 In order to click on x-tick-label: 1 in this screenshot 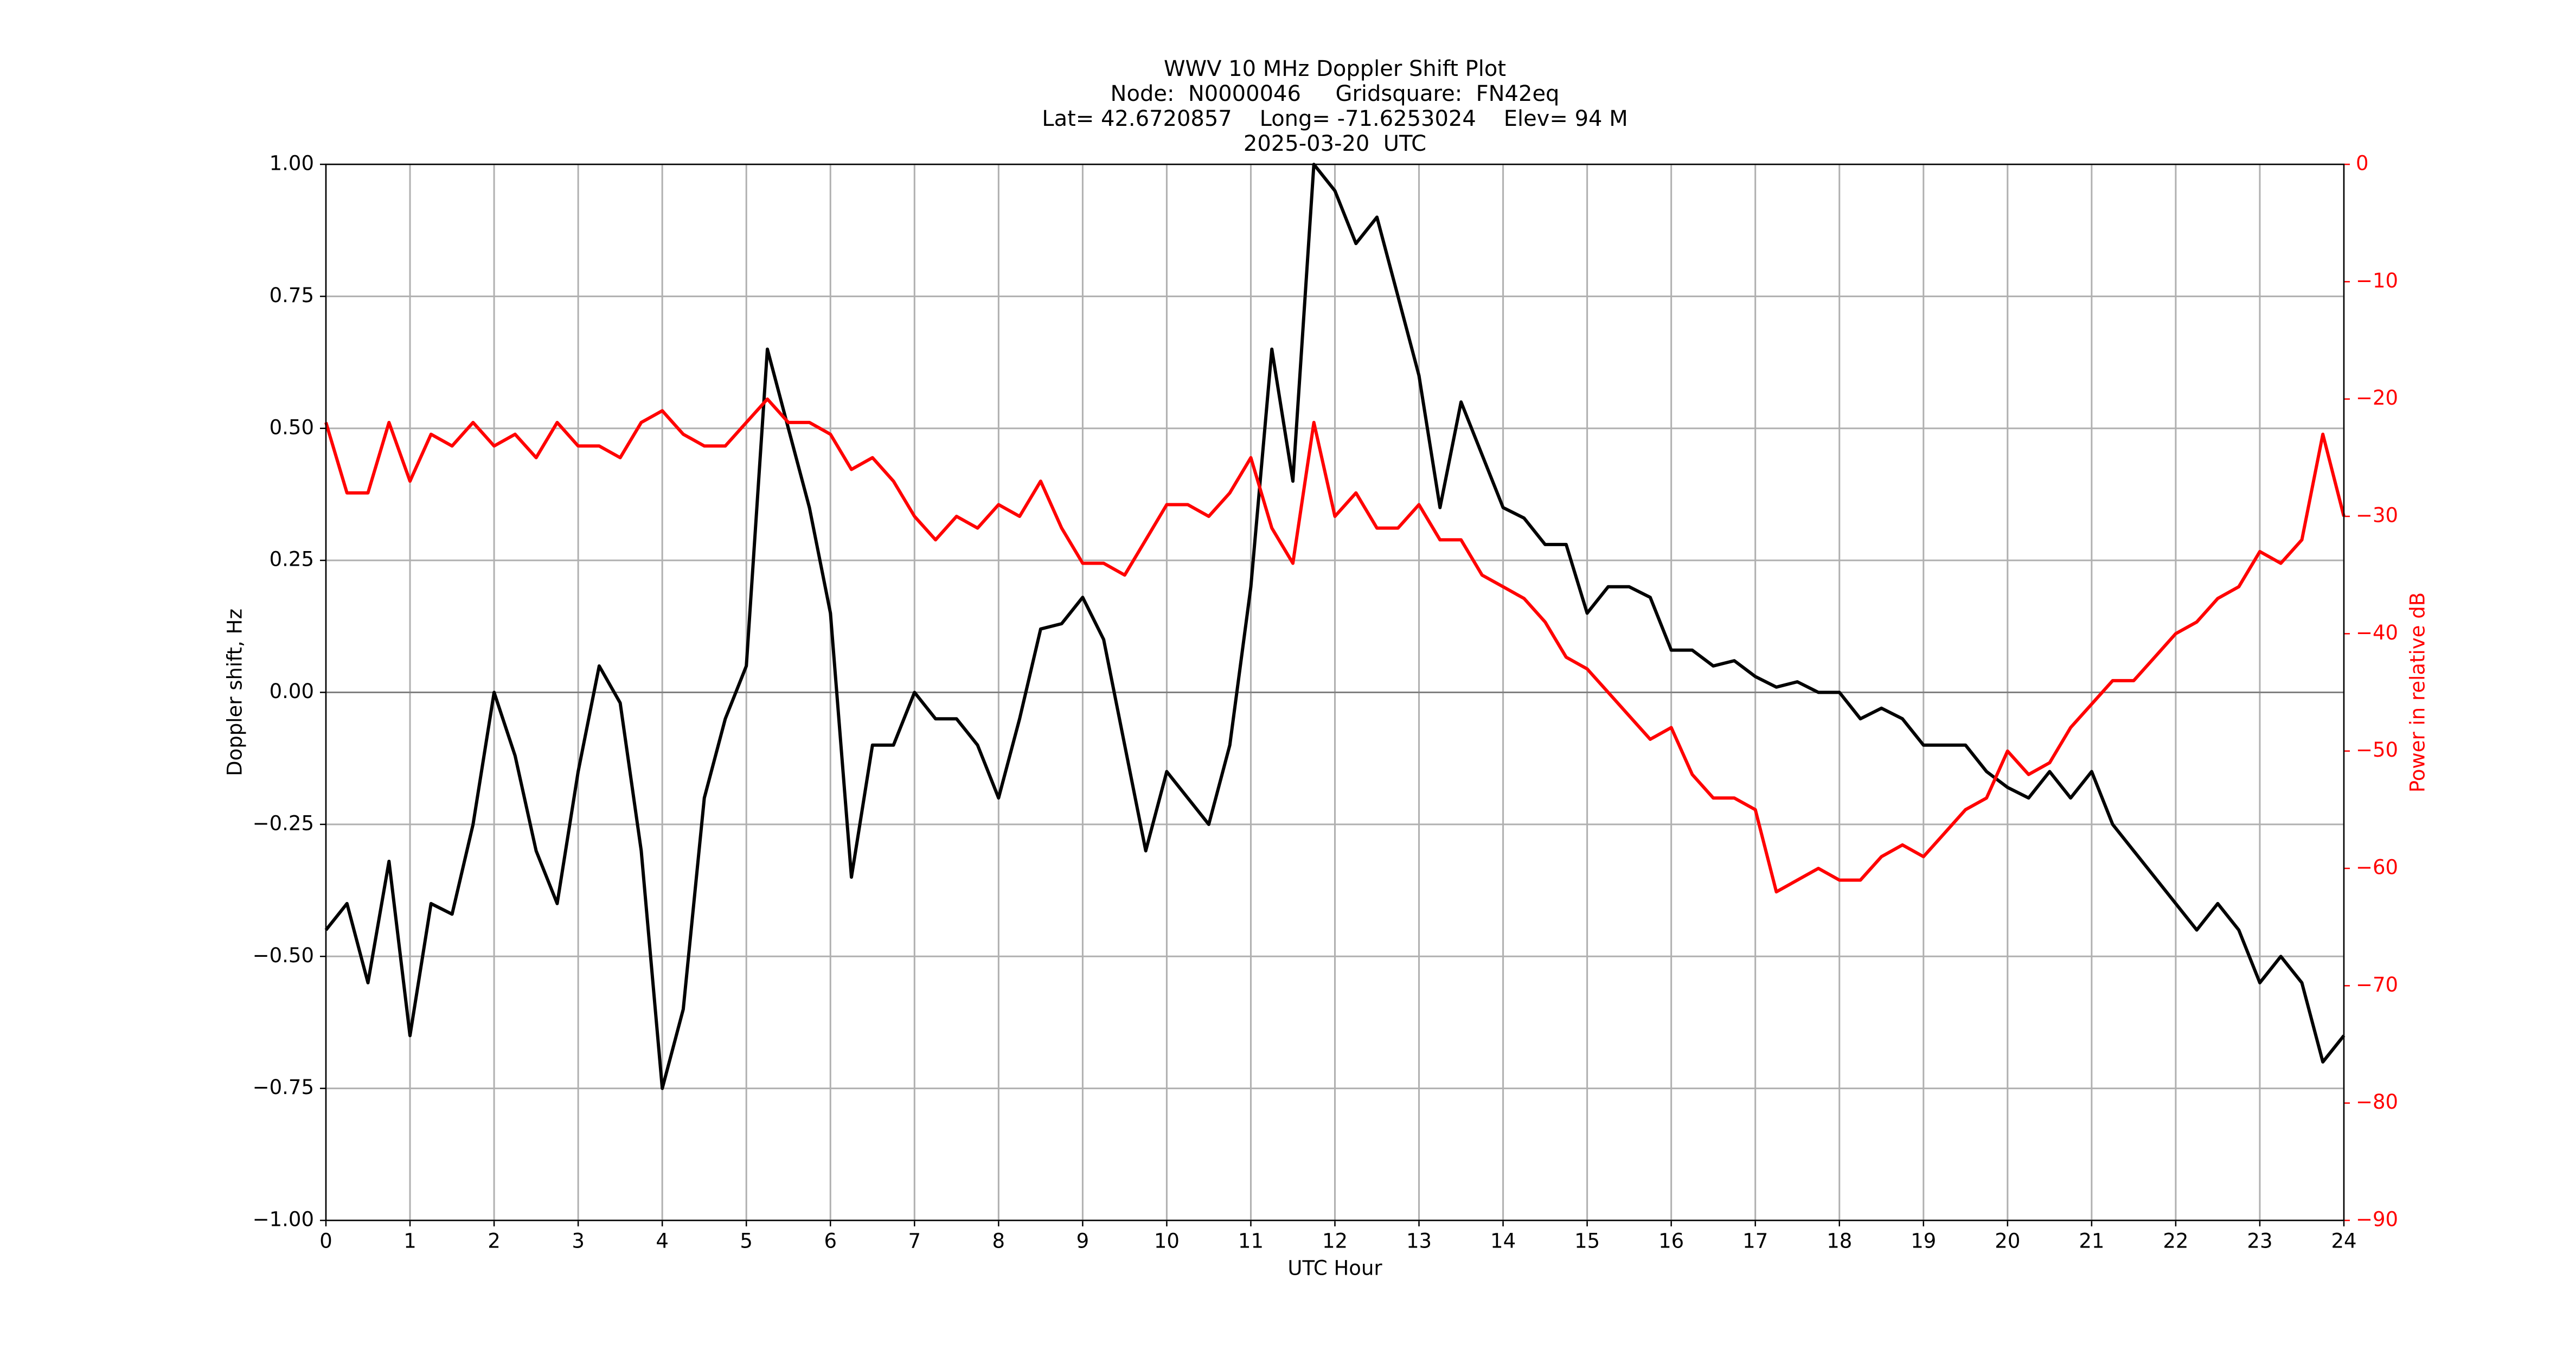, I will do `click(409, 1241)`.